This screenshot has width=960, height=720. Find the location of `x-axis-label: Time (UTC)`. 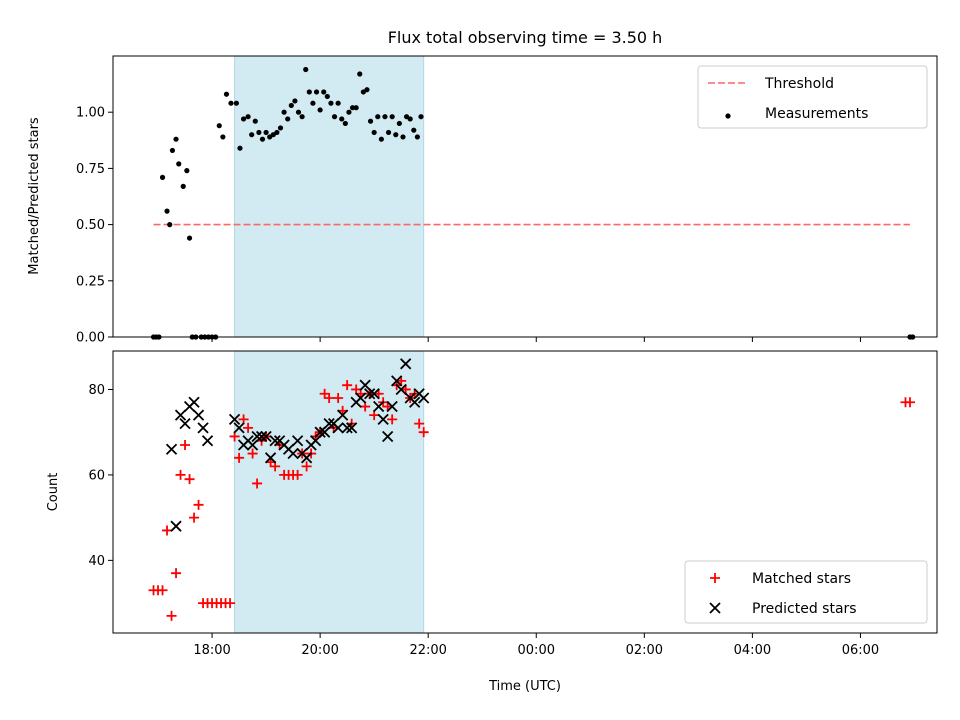

x-axis-label: Time (UTC) is located at coordinates (524, 686).